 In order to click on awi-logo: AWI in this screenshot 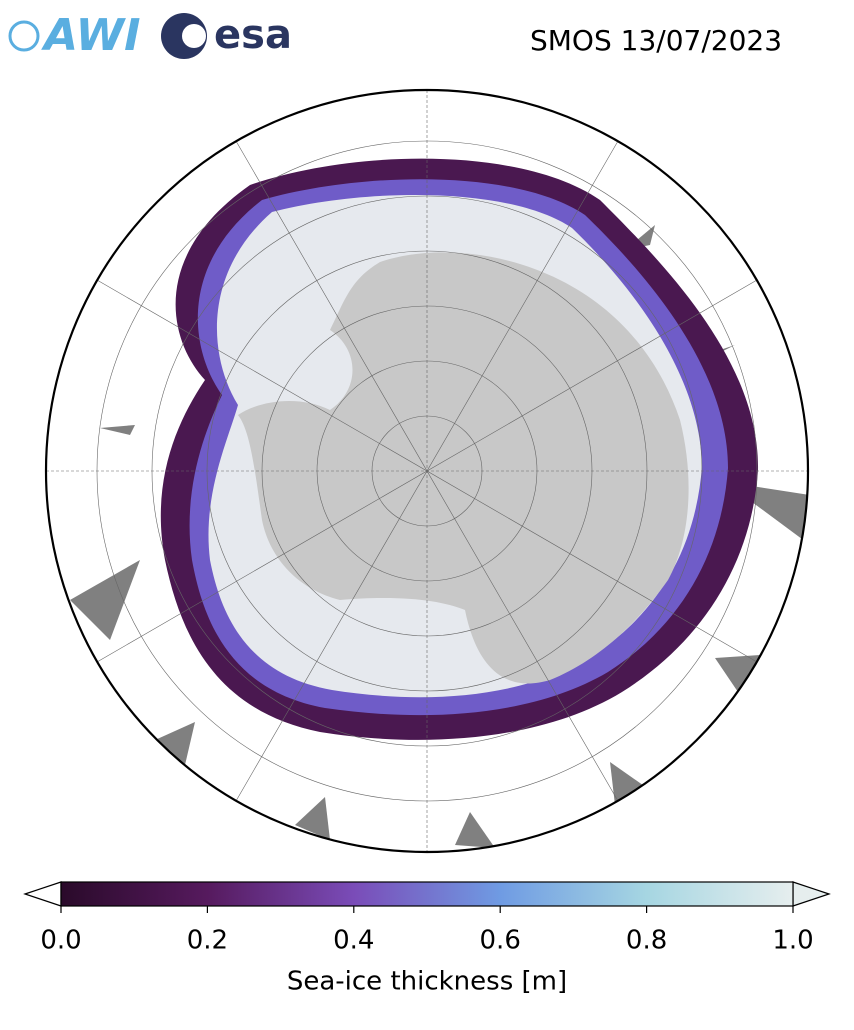, I will do `click(74, 35)`.